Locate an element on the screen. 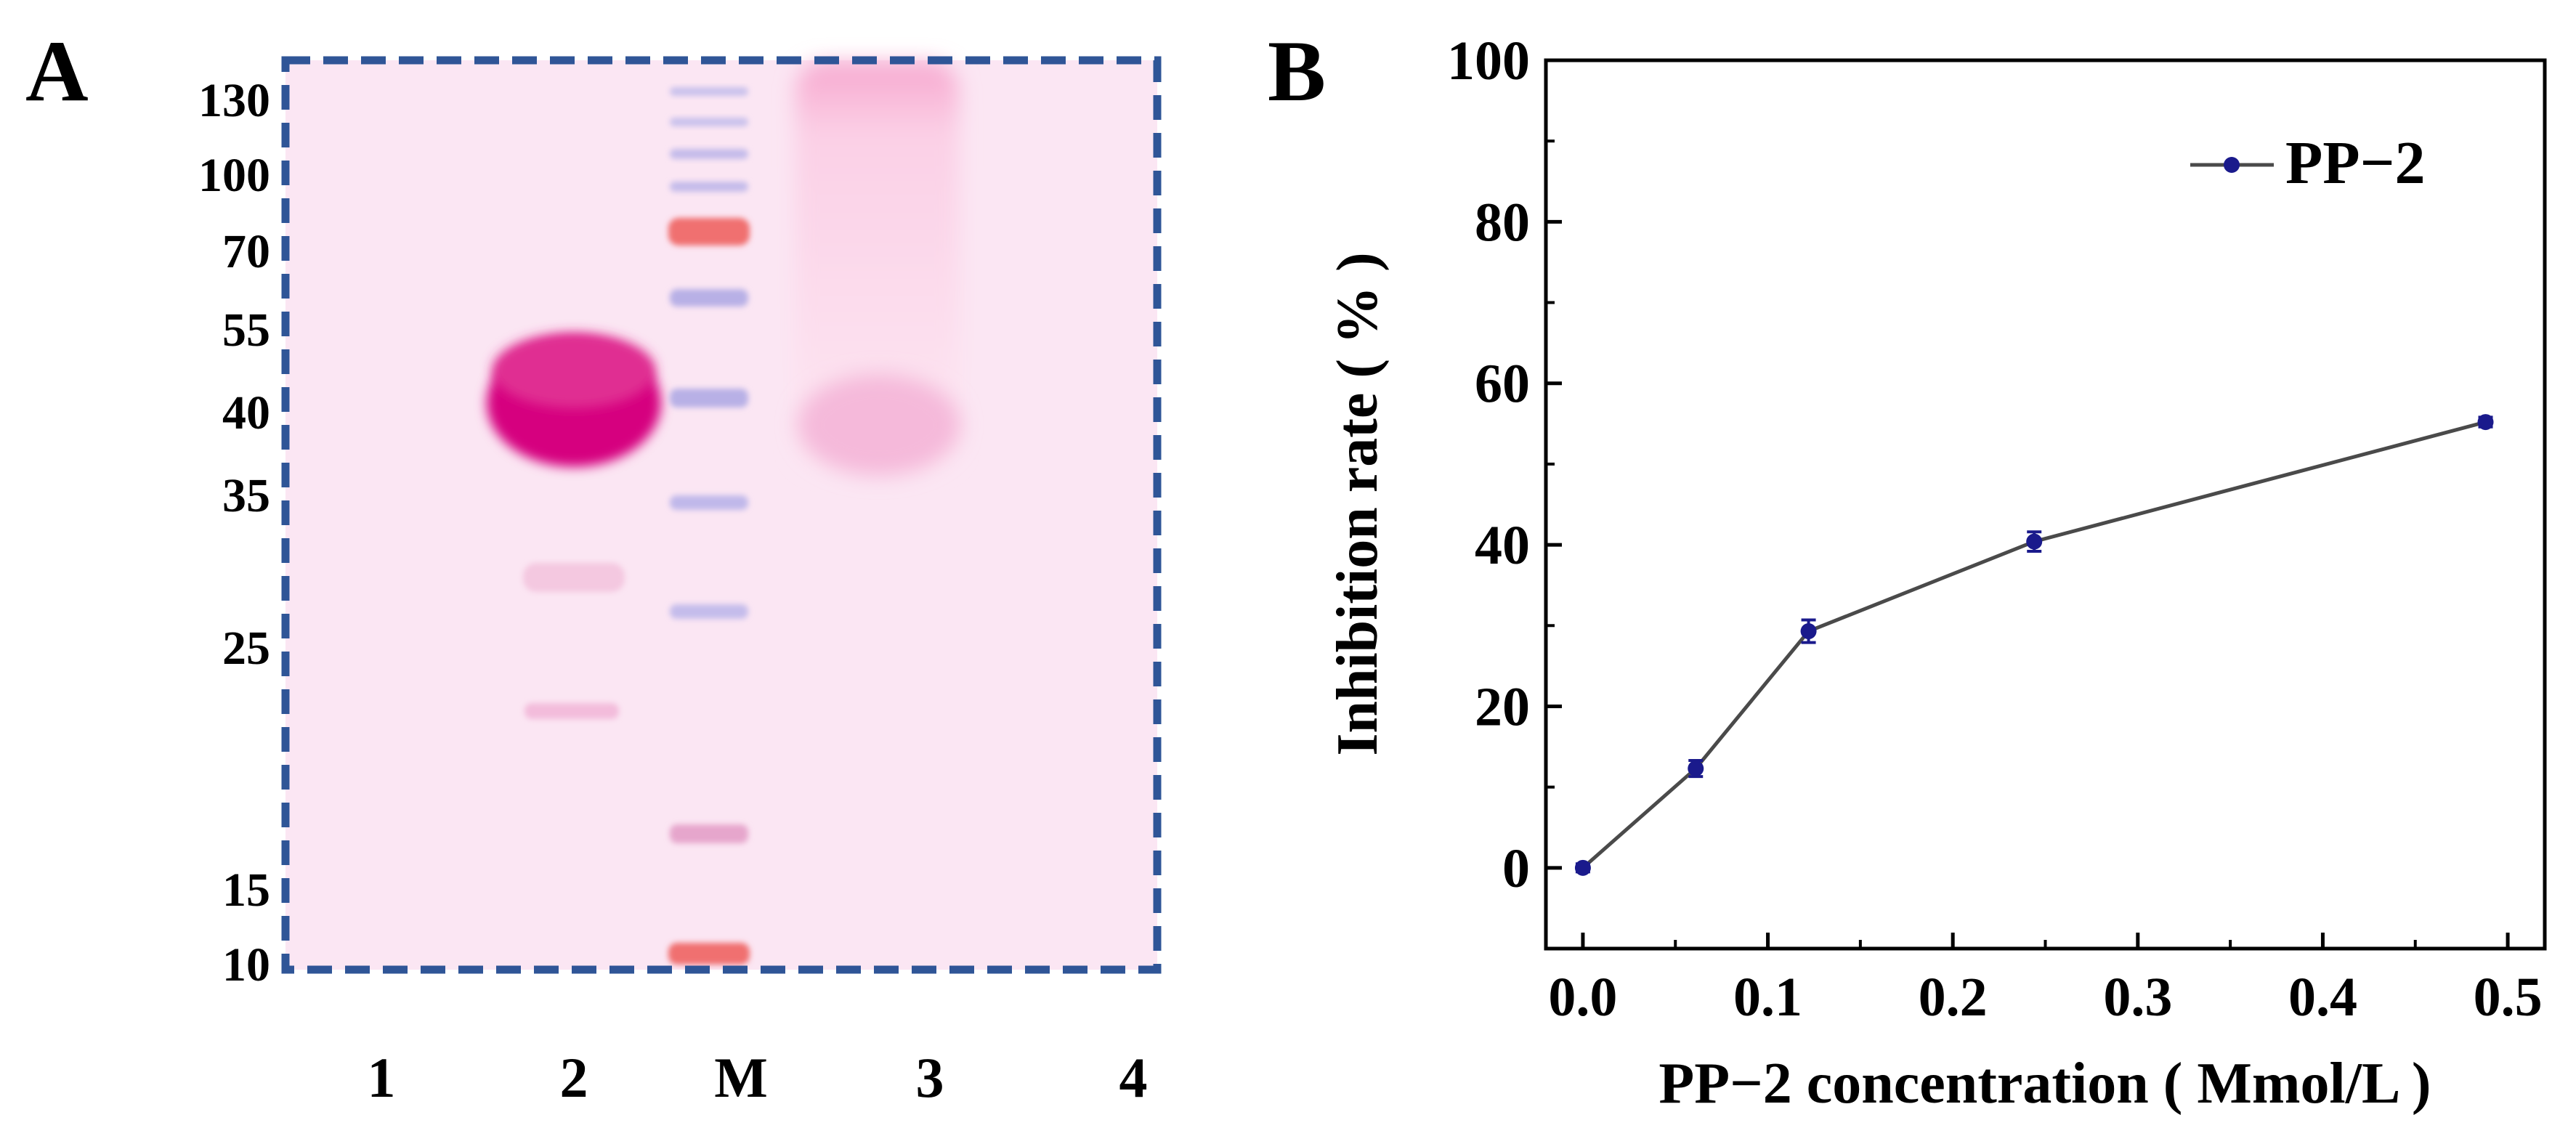 This screenshot has width=2576, height=1128. marker-lane is located at coordinates (709, 526).